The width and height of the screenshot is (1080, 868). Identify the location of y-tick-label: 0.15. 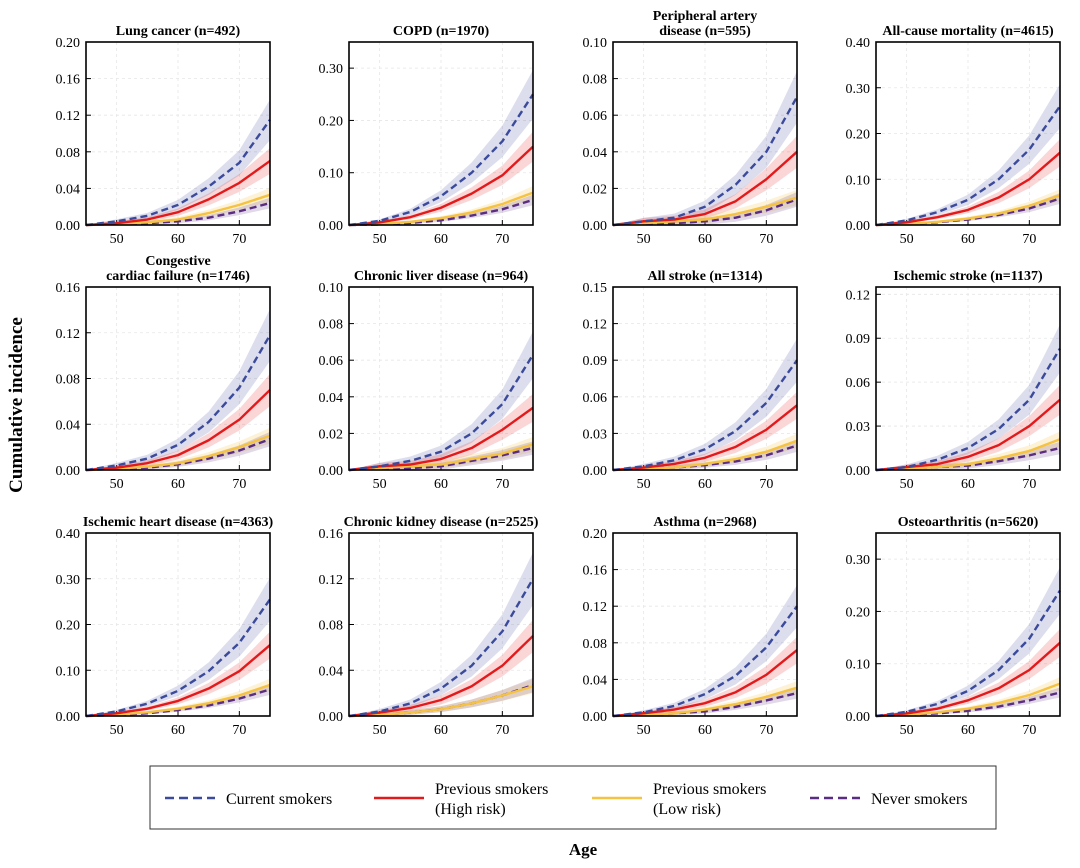
(595, 288).